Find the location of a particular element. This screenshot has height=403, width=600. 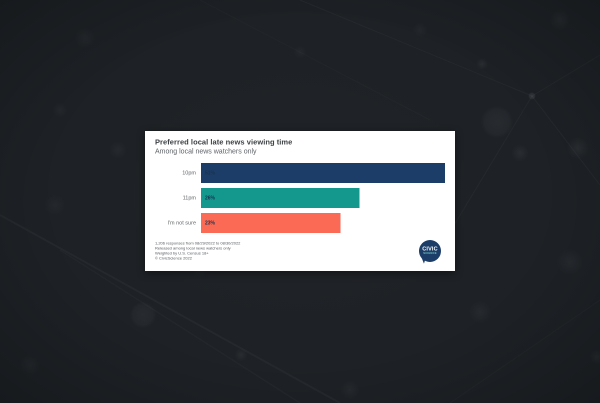

logo-text-civic: CIVIC is located at coordinates (430, 249).